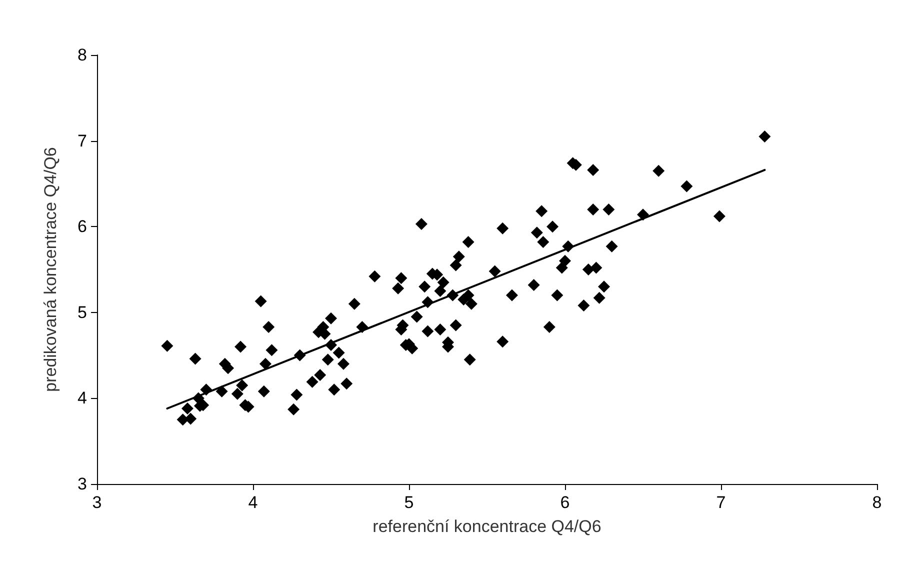  I want to click on x-tick-label: 4, so click(253, 502).